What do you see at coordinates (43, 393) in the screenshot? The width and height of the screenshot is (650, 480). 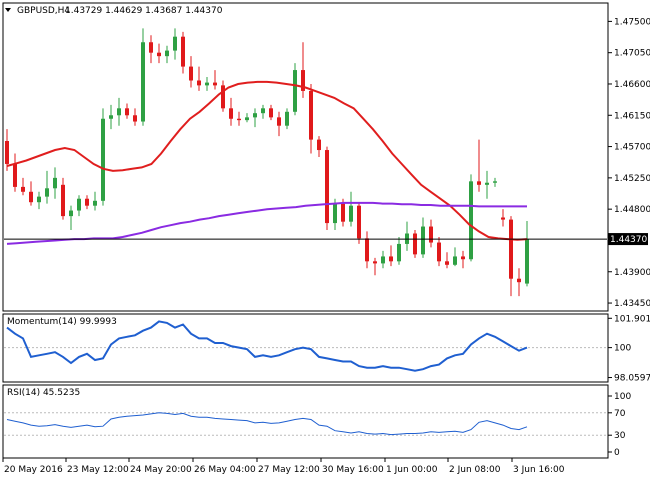 I see `rsi-title: RSI(14) 45.5235` at bounding box center [43, 393].